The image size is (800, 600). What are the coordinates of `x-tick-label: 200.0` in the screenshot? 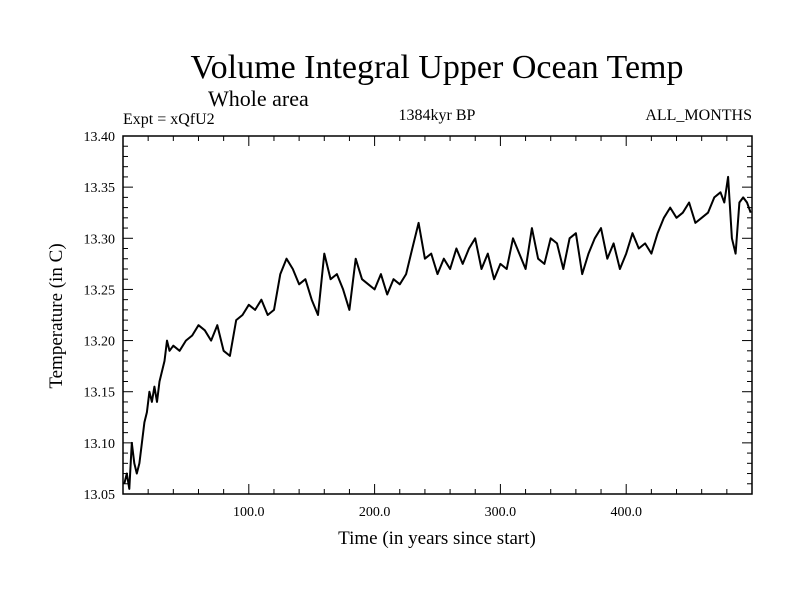 It's located at (375, 512).